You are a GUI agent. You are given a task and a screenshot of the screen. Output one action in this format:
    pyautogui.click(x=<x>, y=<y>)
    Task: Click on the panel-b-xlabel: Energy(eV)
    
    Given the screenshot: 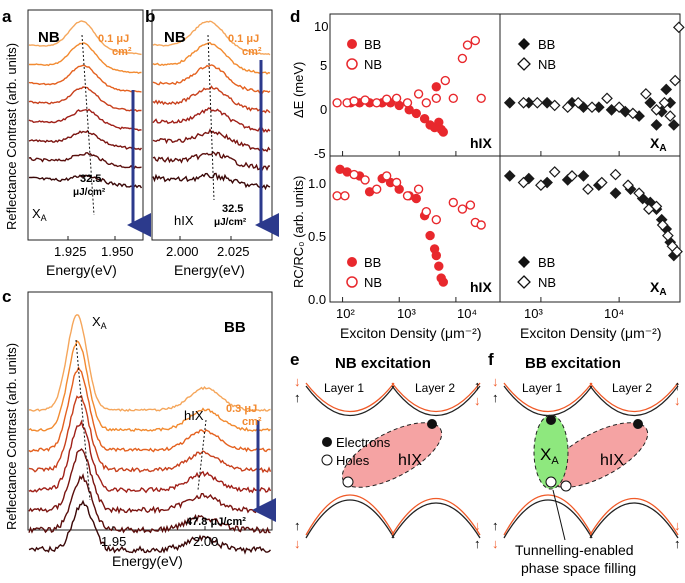 What is the action you would take?
    pyautogui.click(x=209, y=270)
    